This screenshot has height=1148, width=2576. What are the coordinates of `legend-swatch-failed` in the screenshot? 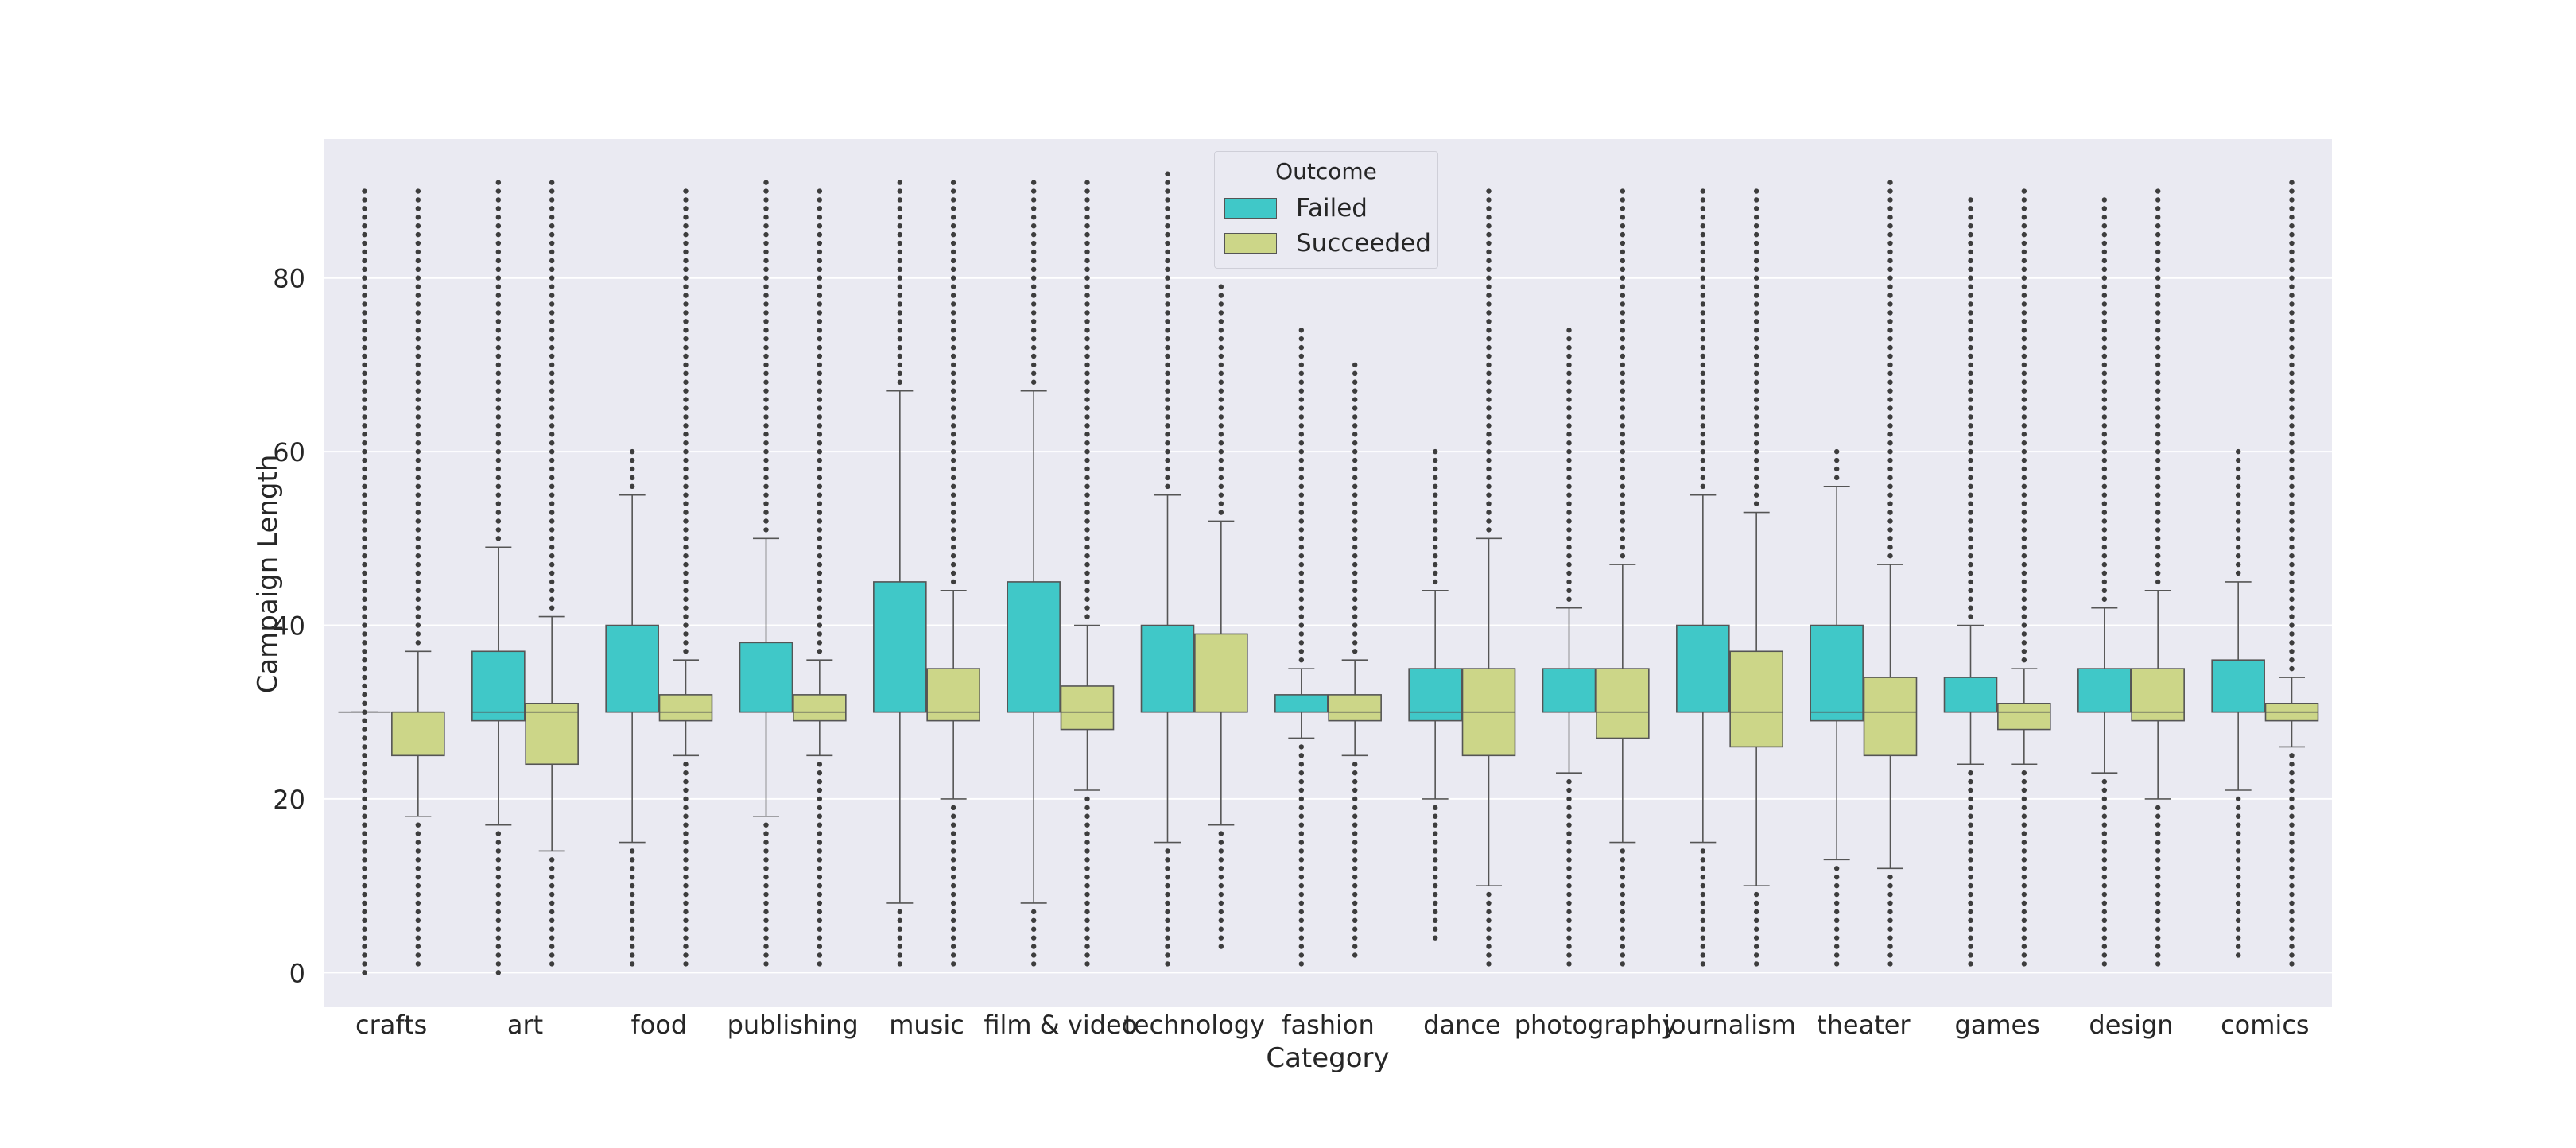 It's located at (1250, 208).